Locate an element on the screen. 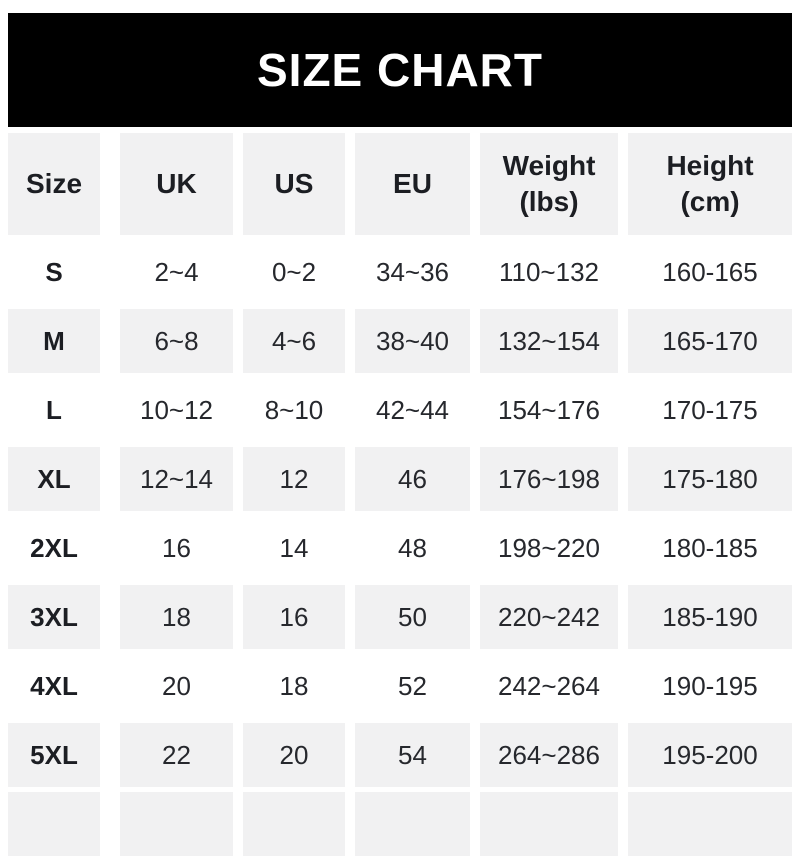 Image resolution: width=800 pixels, height=856 pixels. cell-weight-4xl: 242~264 is located at coordinates (549, 686).